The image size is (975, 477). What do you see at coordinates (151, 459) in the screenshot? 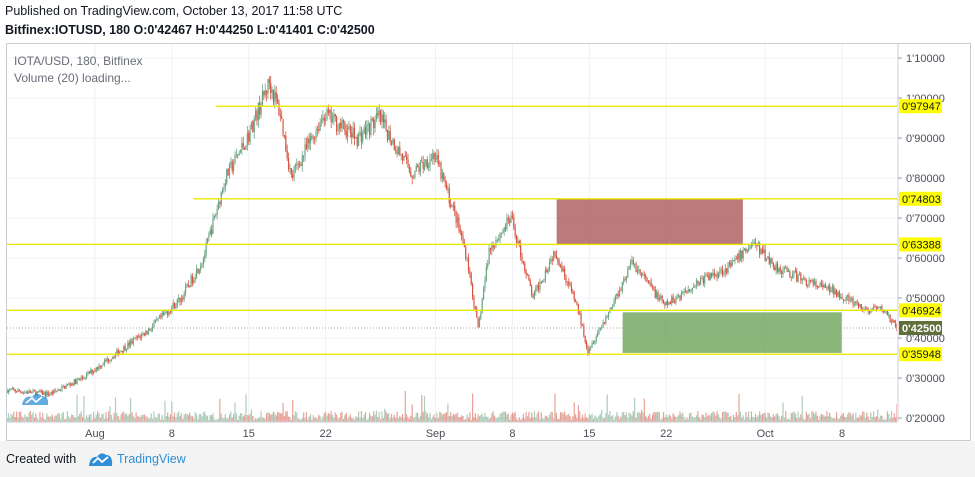
I see `tradingview-link: TradingView` at bounding box center [151, 459].